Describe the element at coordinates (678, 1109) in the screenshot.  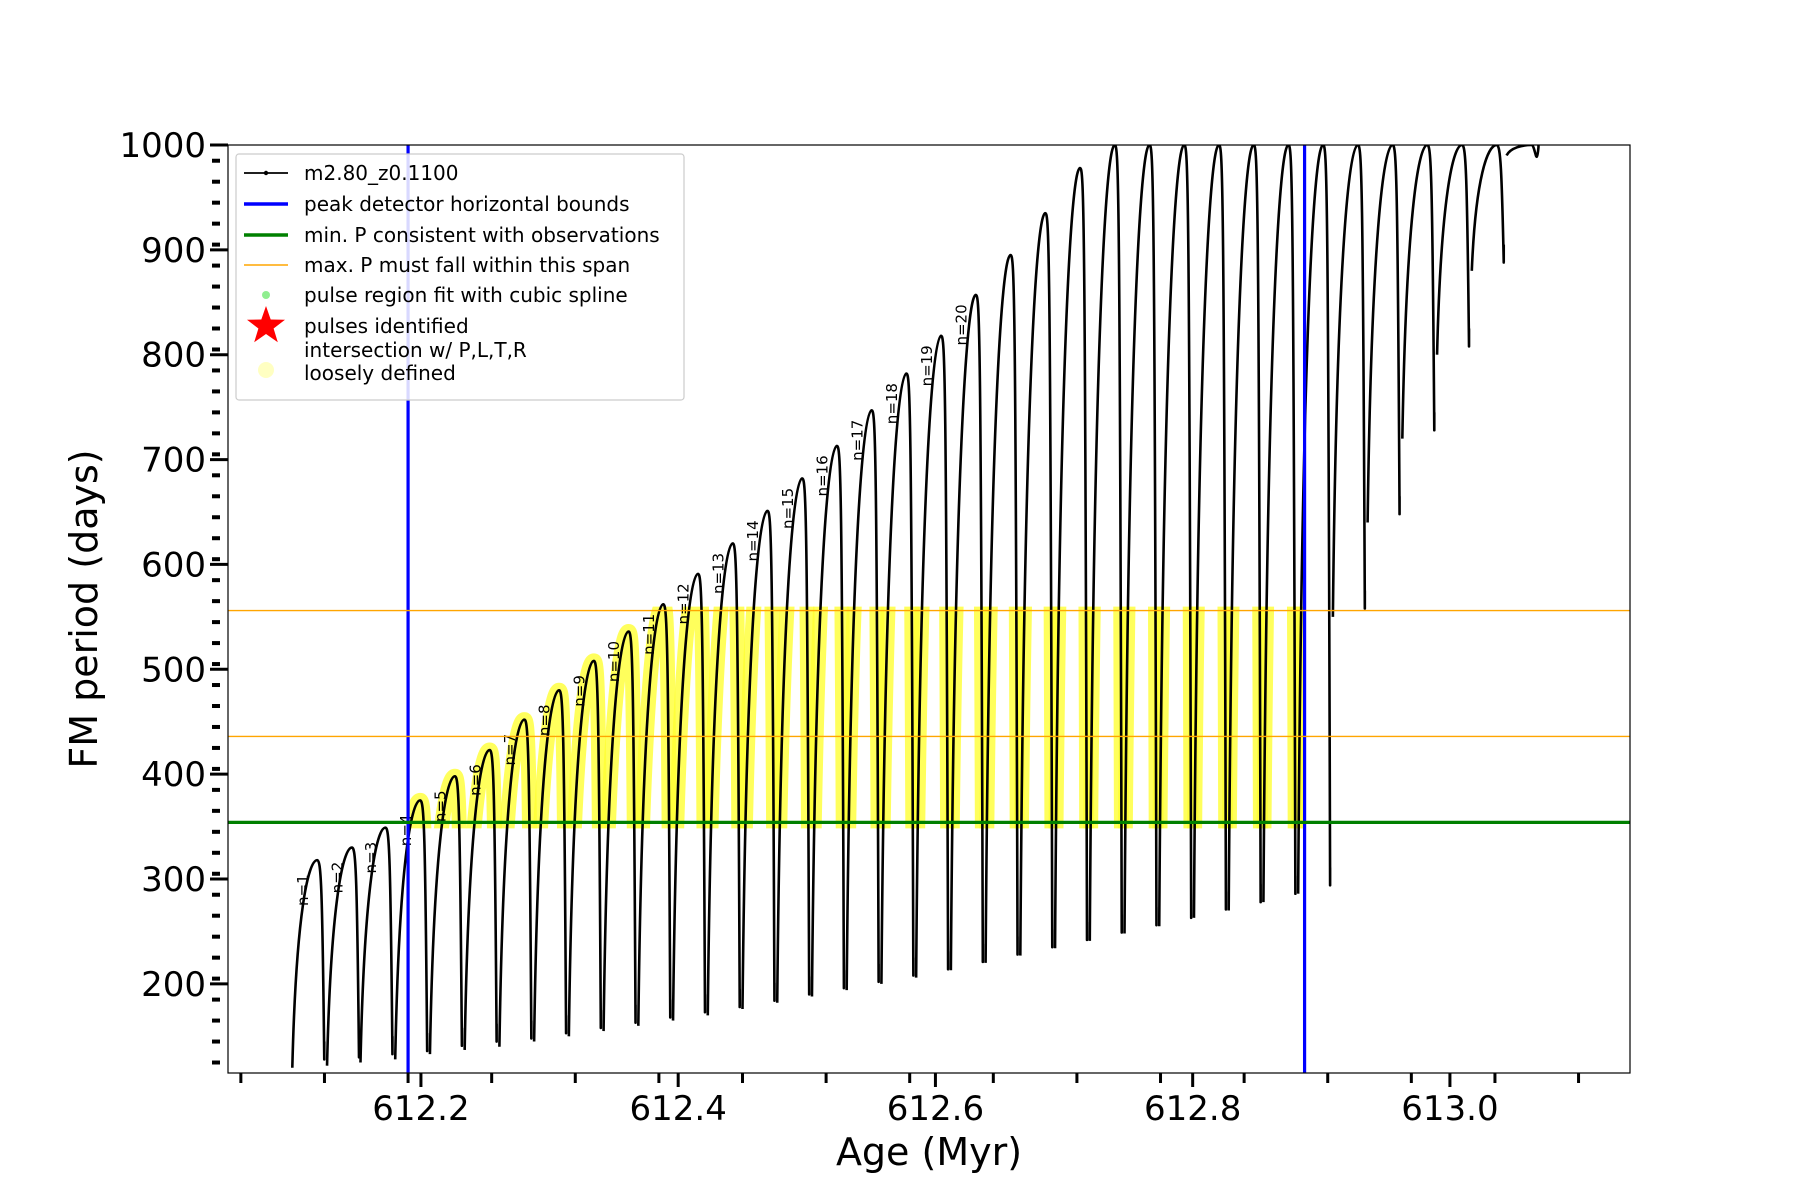
I see `x-tick-label: 612.4` at that location.